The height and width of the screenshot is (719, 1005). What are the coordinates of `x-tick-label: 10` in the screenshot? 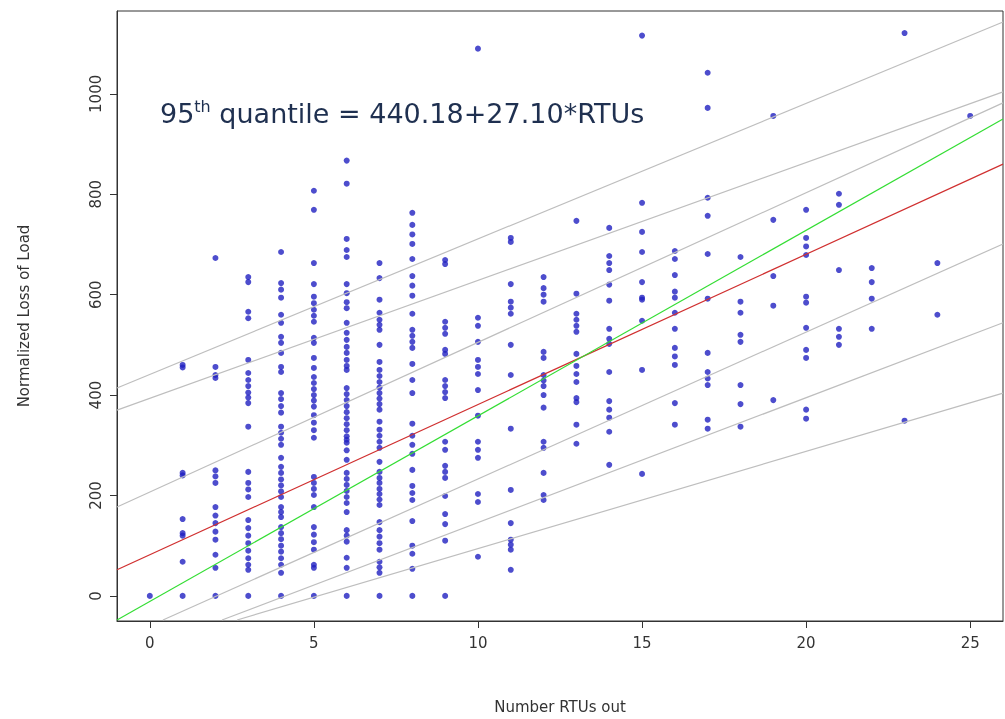 It's located at (478, 642).